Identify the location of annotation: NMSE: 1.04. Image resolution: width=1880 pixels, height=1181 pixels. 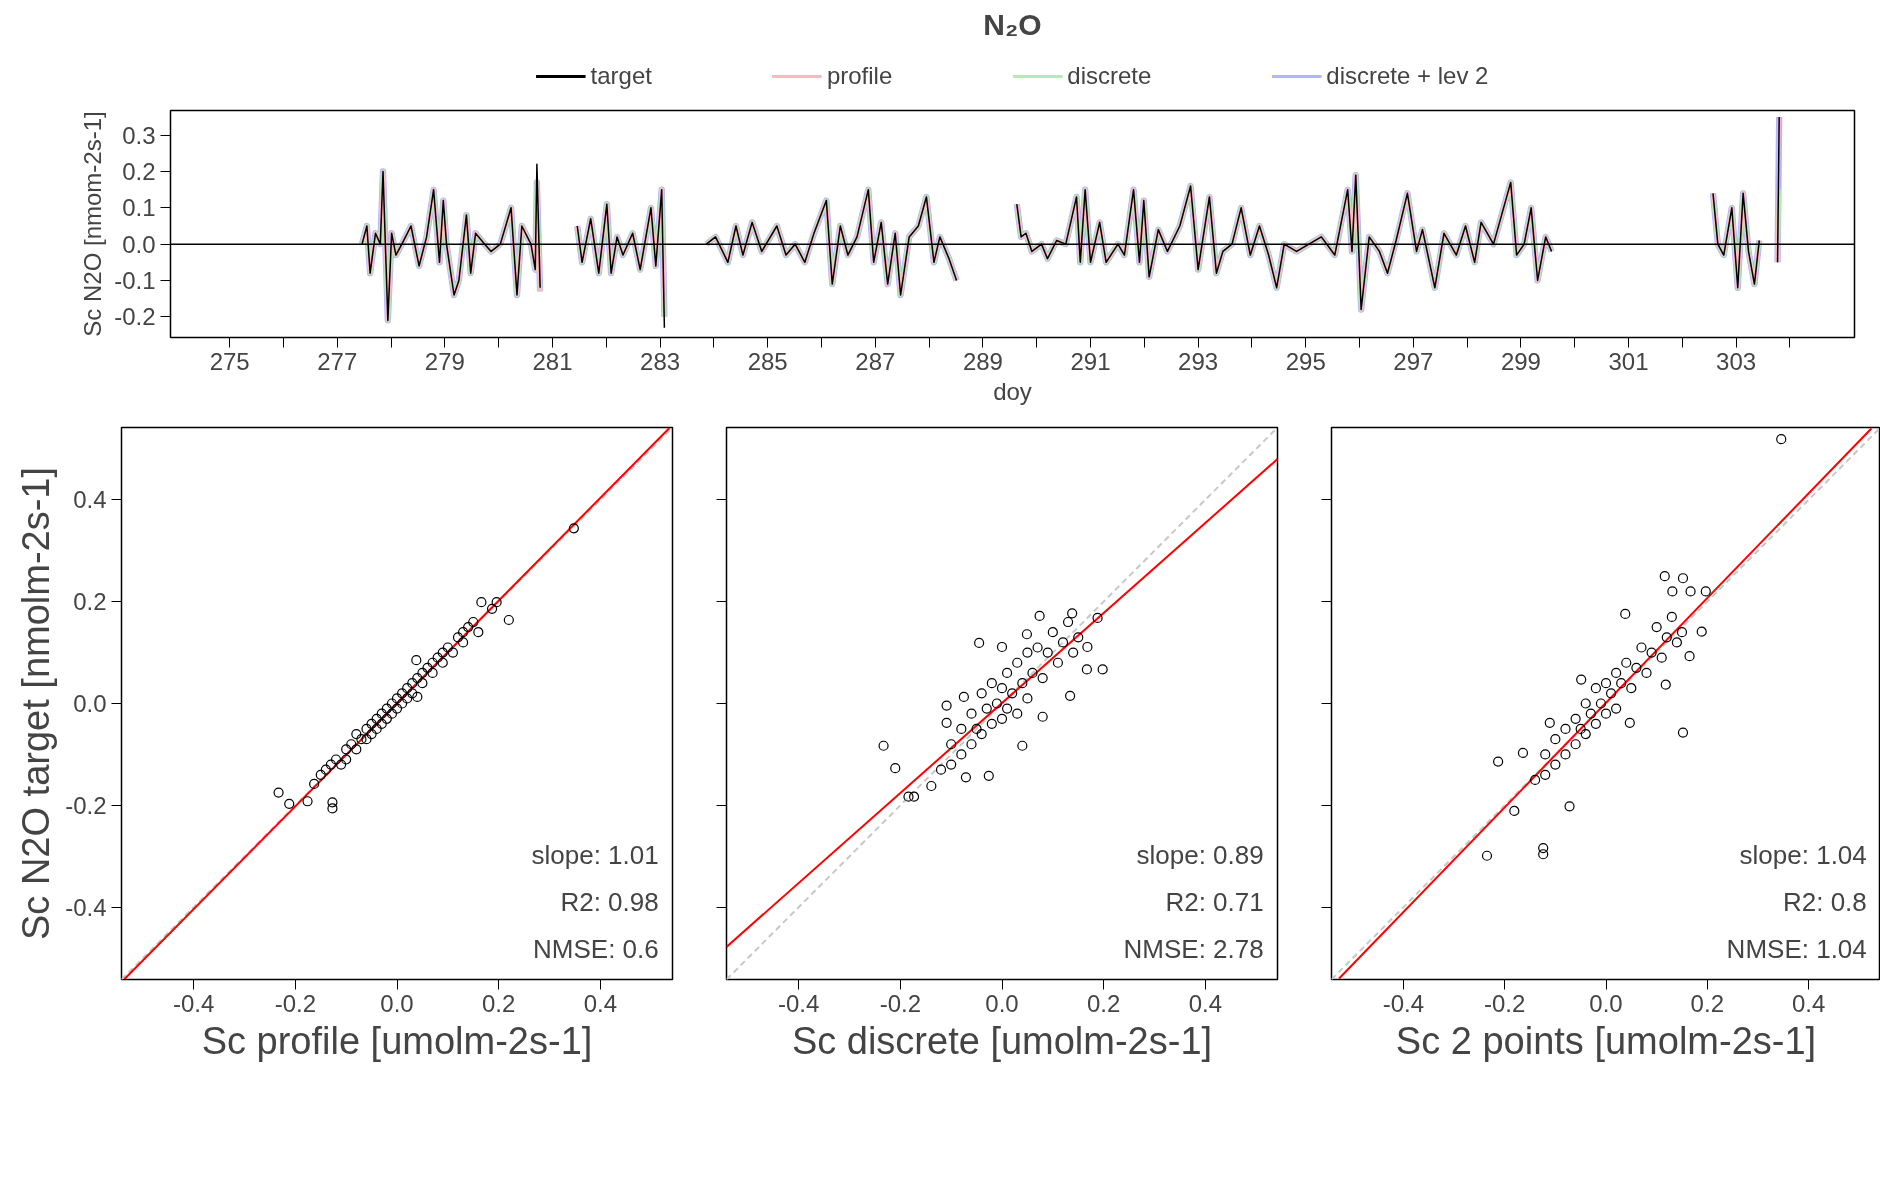
(1796, 949).